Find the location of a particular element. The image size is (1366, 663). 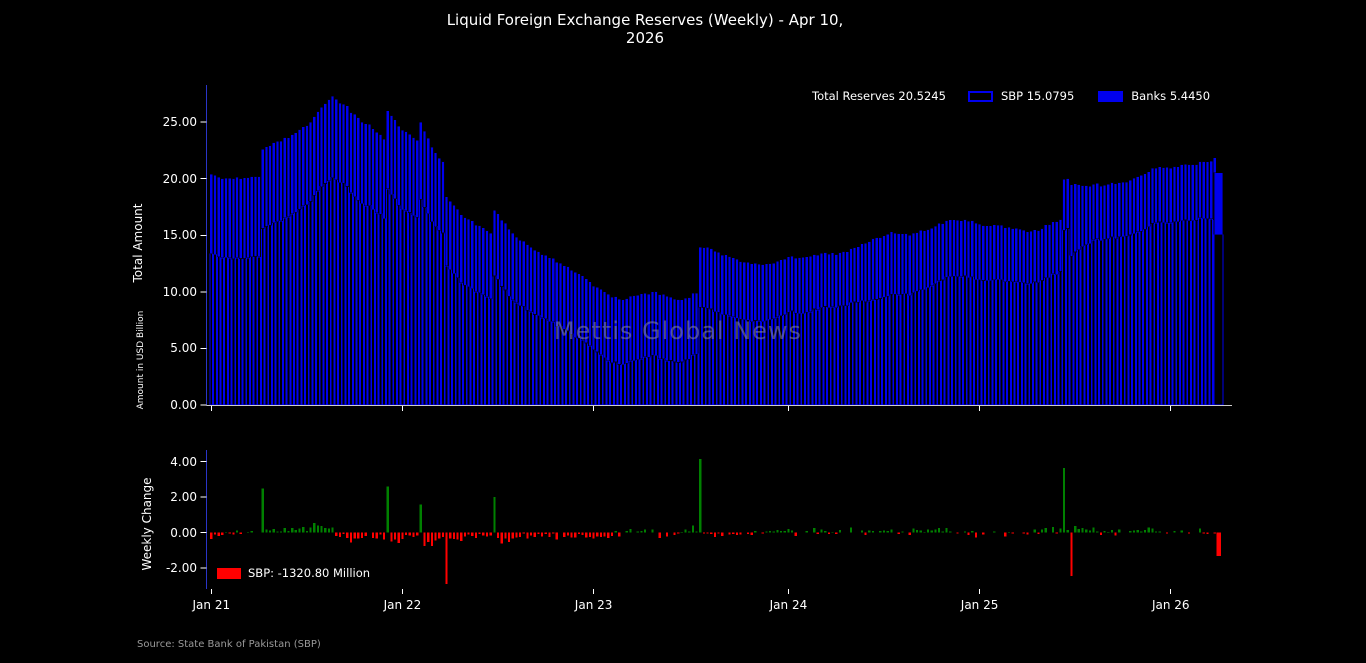

bottom-y-tick-label: 0.00 is located at coordinates (183, 532).